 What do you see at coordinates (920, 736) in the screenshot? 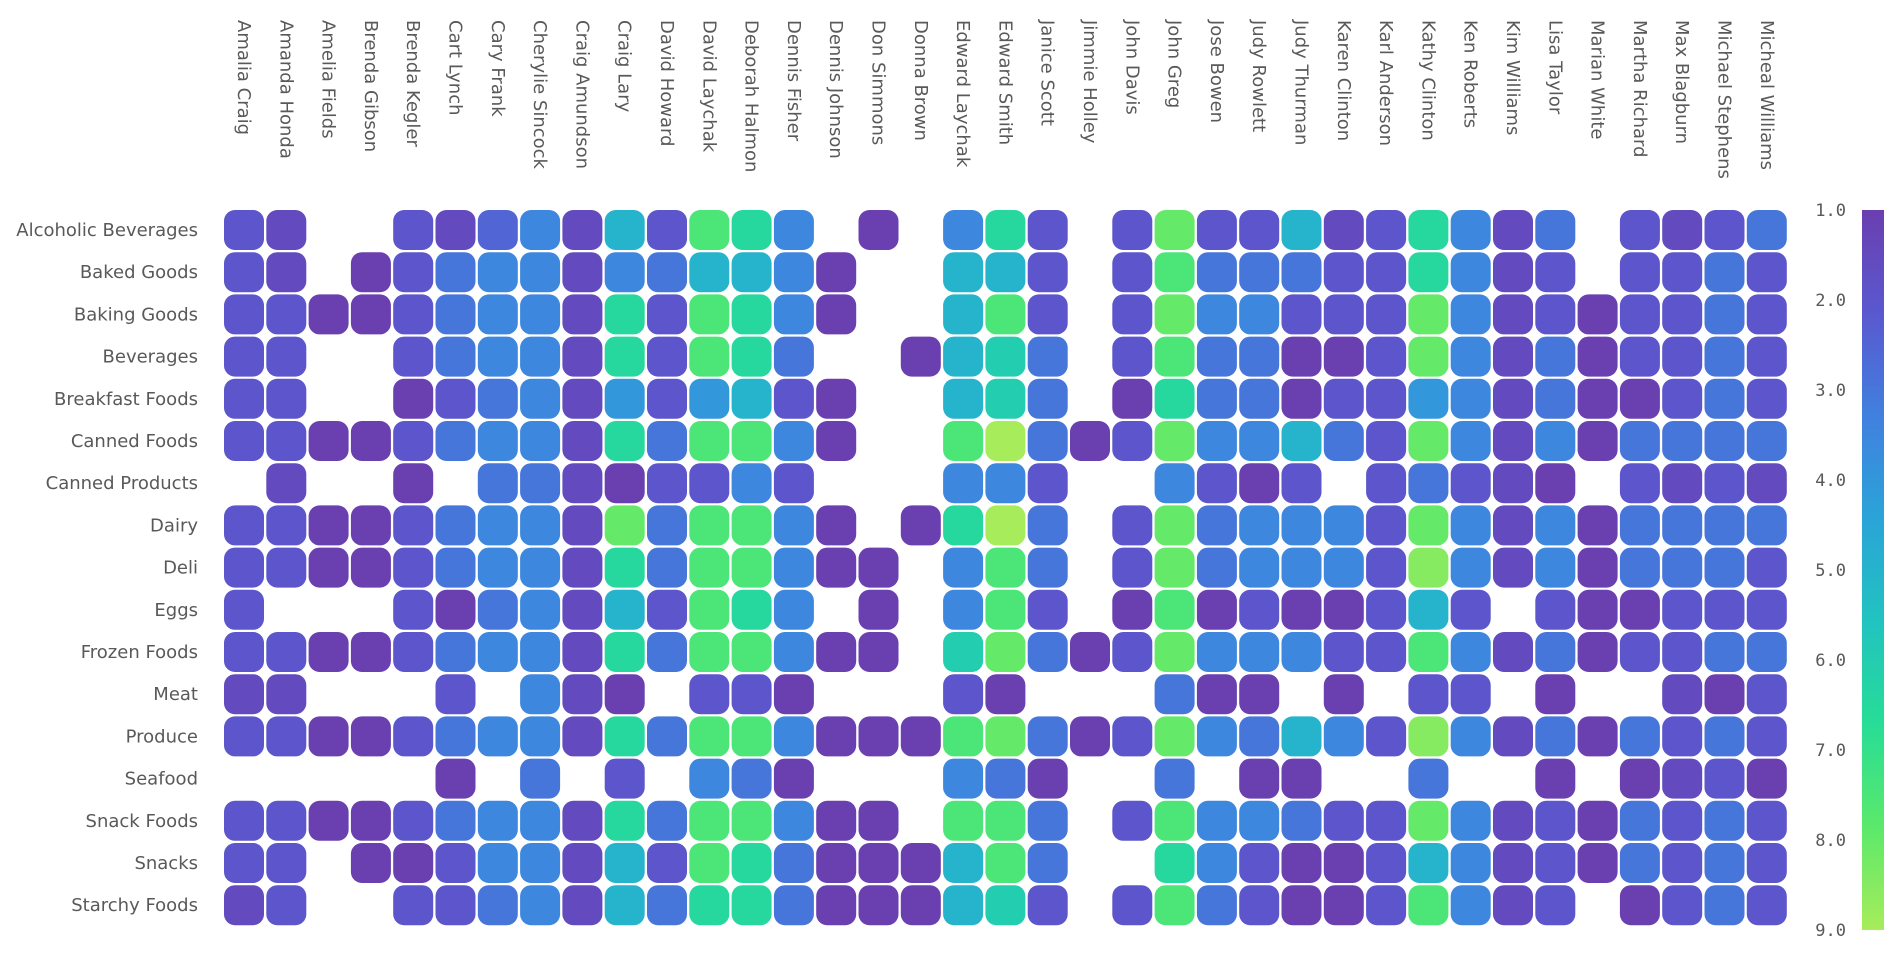
I see `heatmap-cell: Produce / Donna Brown: 1` at bounding box center [920, 736].